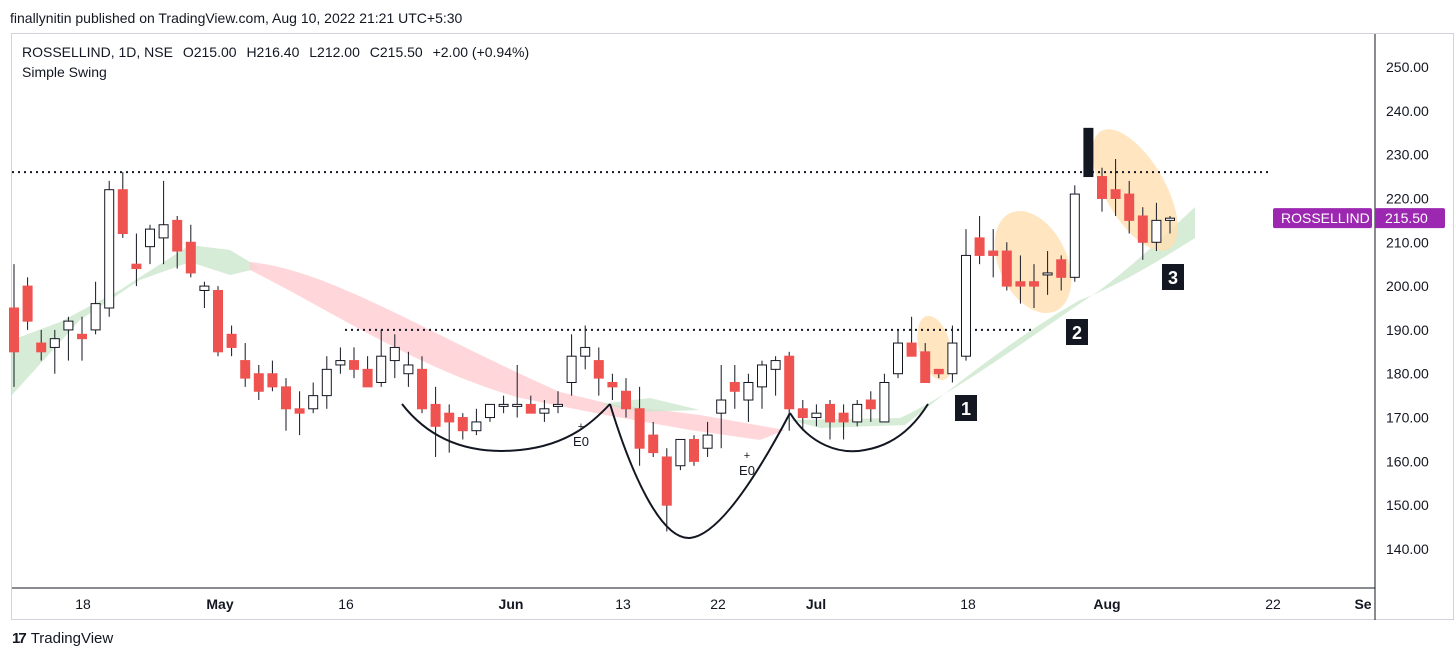 The image size is (1456, 660). Describe the element at coordinates (581, 435) in the screenshot. I see `earnings-marker-1: +E0` at that location.